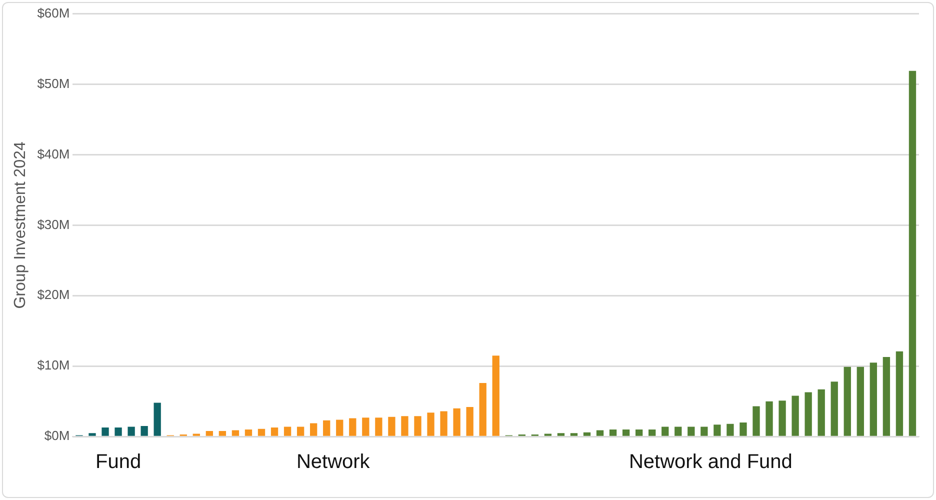 This screenshot has width=936, height=500. I want to click on series-label: Network, so click(333, 462).